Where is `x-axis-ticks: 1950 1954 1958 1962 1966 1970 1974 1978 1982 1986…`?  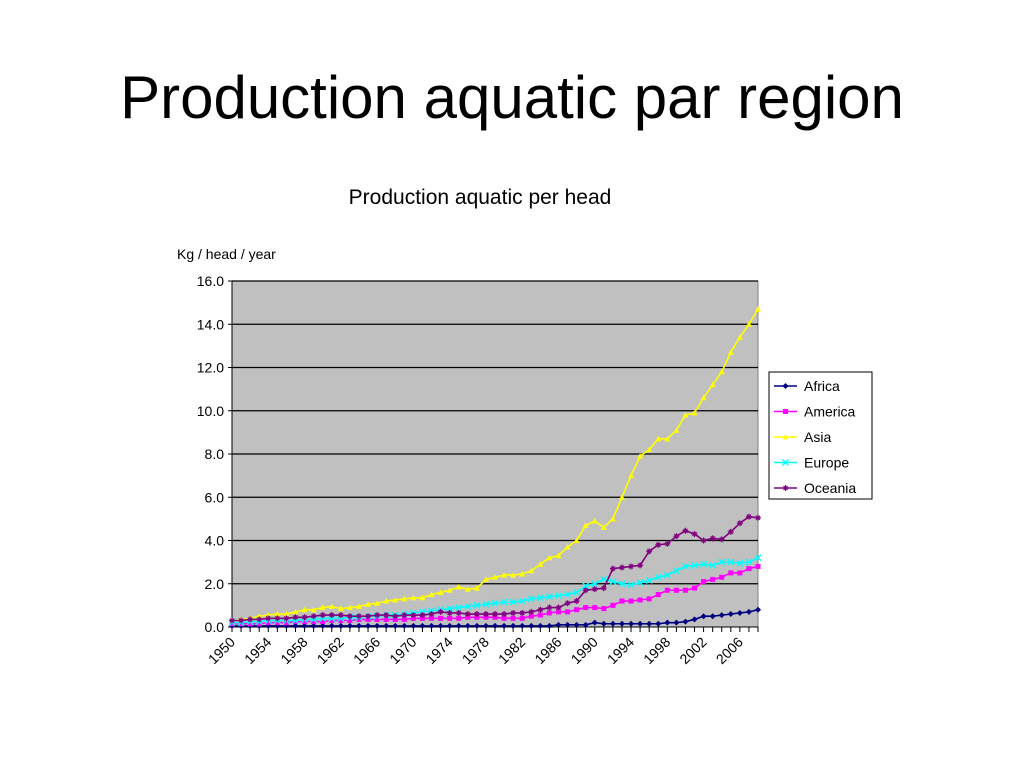
x-axis-ticks: 1950 1954 1958 1962 1966 1970 1974 1978 1982 1986… is located at coordinates (482, 646).